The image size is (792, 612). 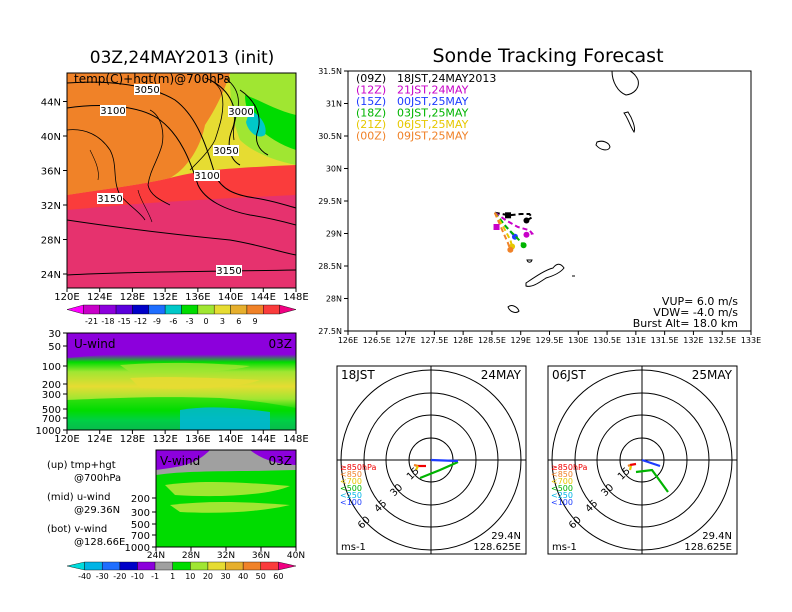 What do you see at coordinates (51, 419) in the screenshot?
I see `u-wind-y-tick-label: 700` at bounding box center [51, 419].